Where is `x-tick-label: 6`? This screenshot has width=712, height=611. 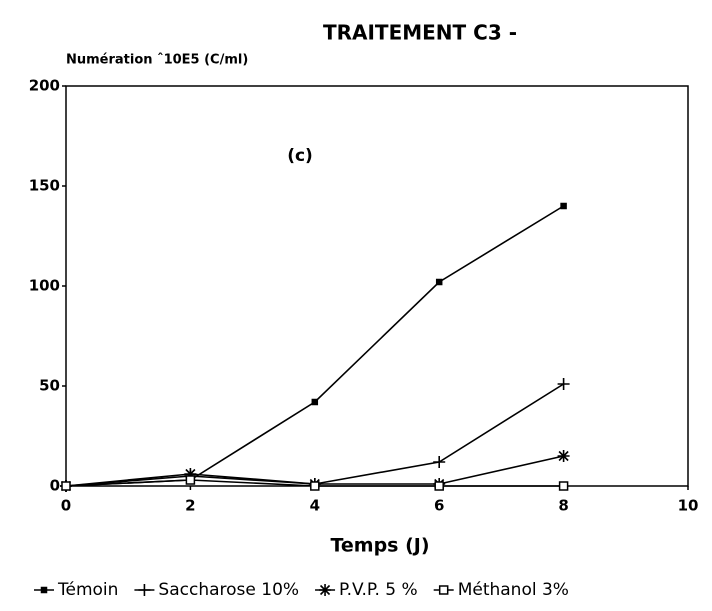
x-tick-label: 6 is located at coordinates (439, 506).